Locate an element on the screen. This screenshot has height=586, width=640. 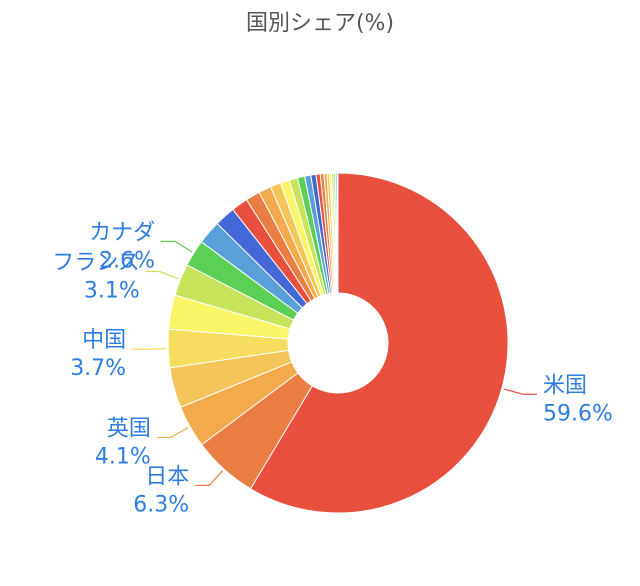
slice-label: 中国 is located at coordinates (104, 340).